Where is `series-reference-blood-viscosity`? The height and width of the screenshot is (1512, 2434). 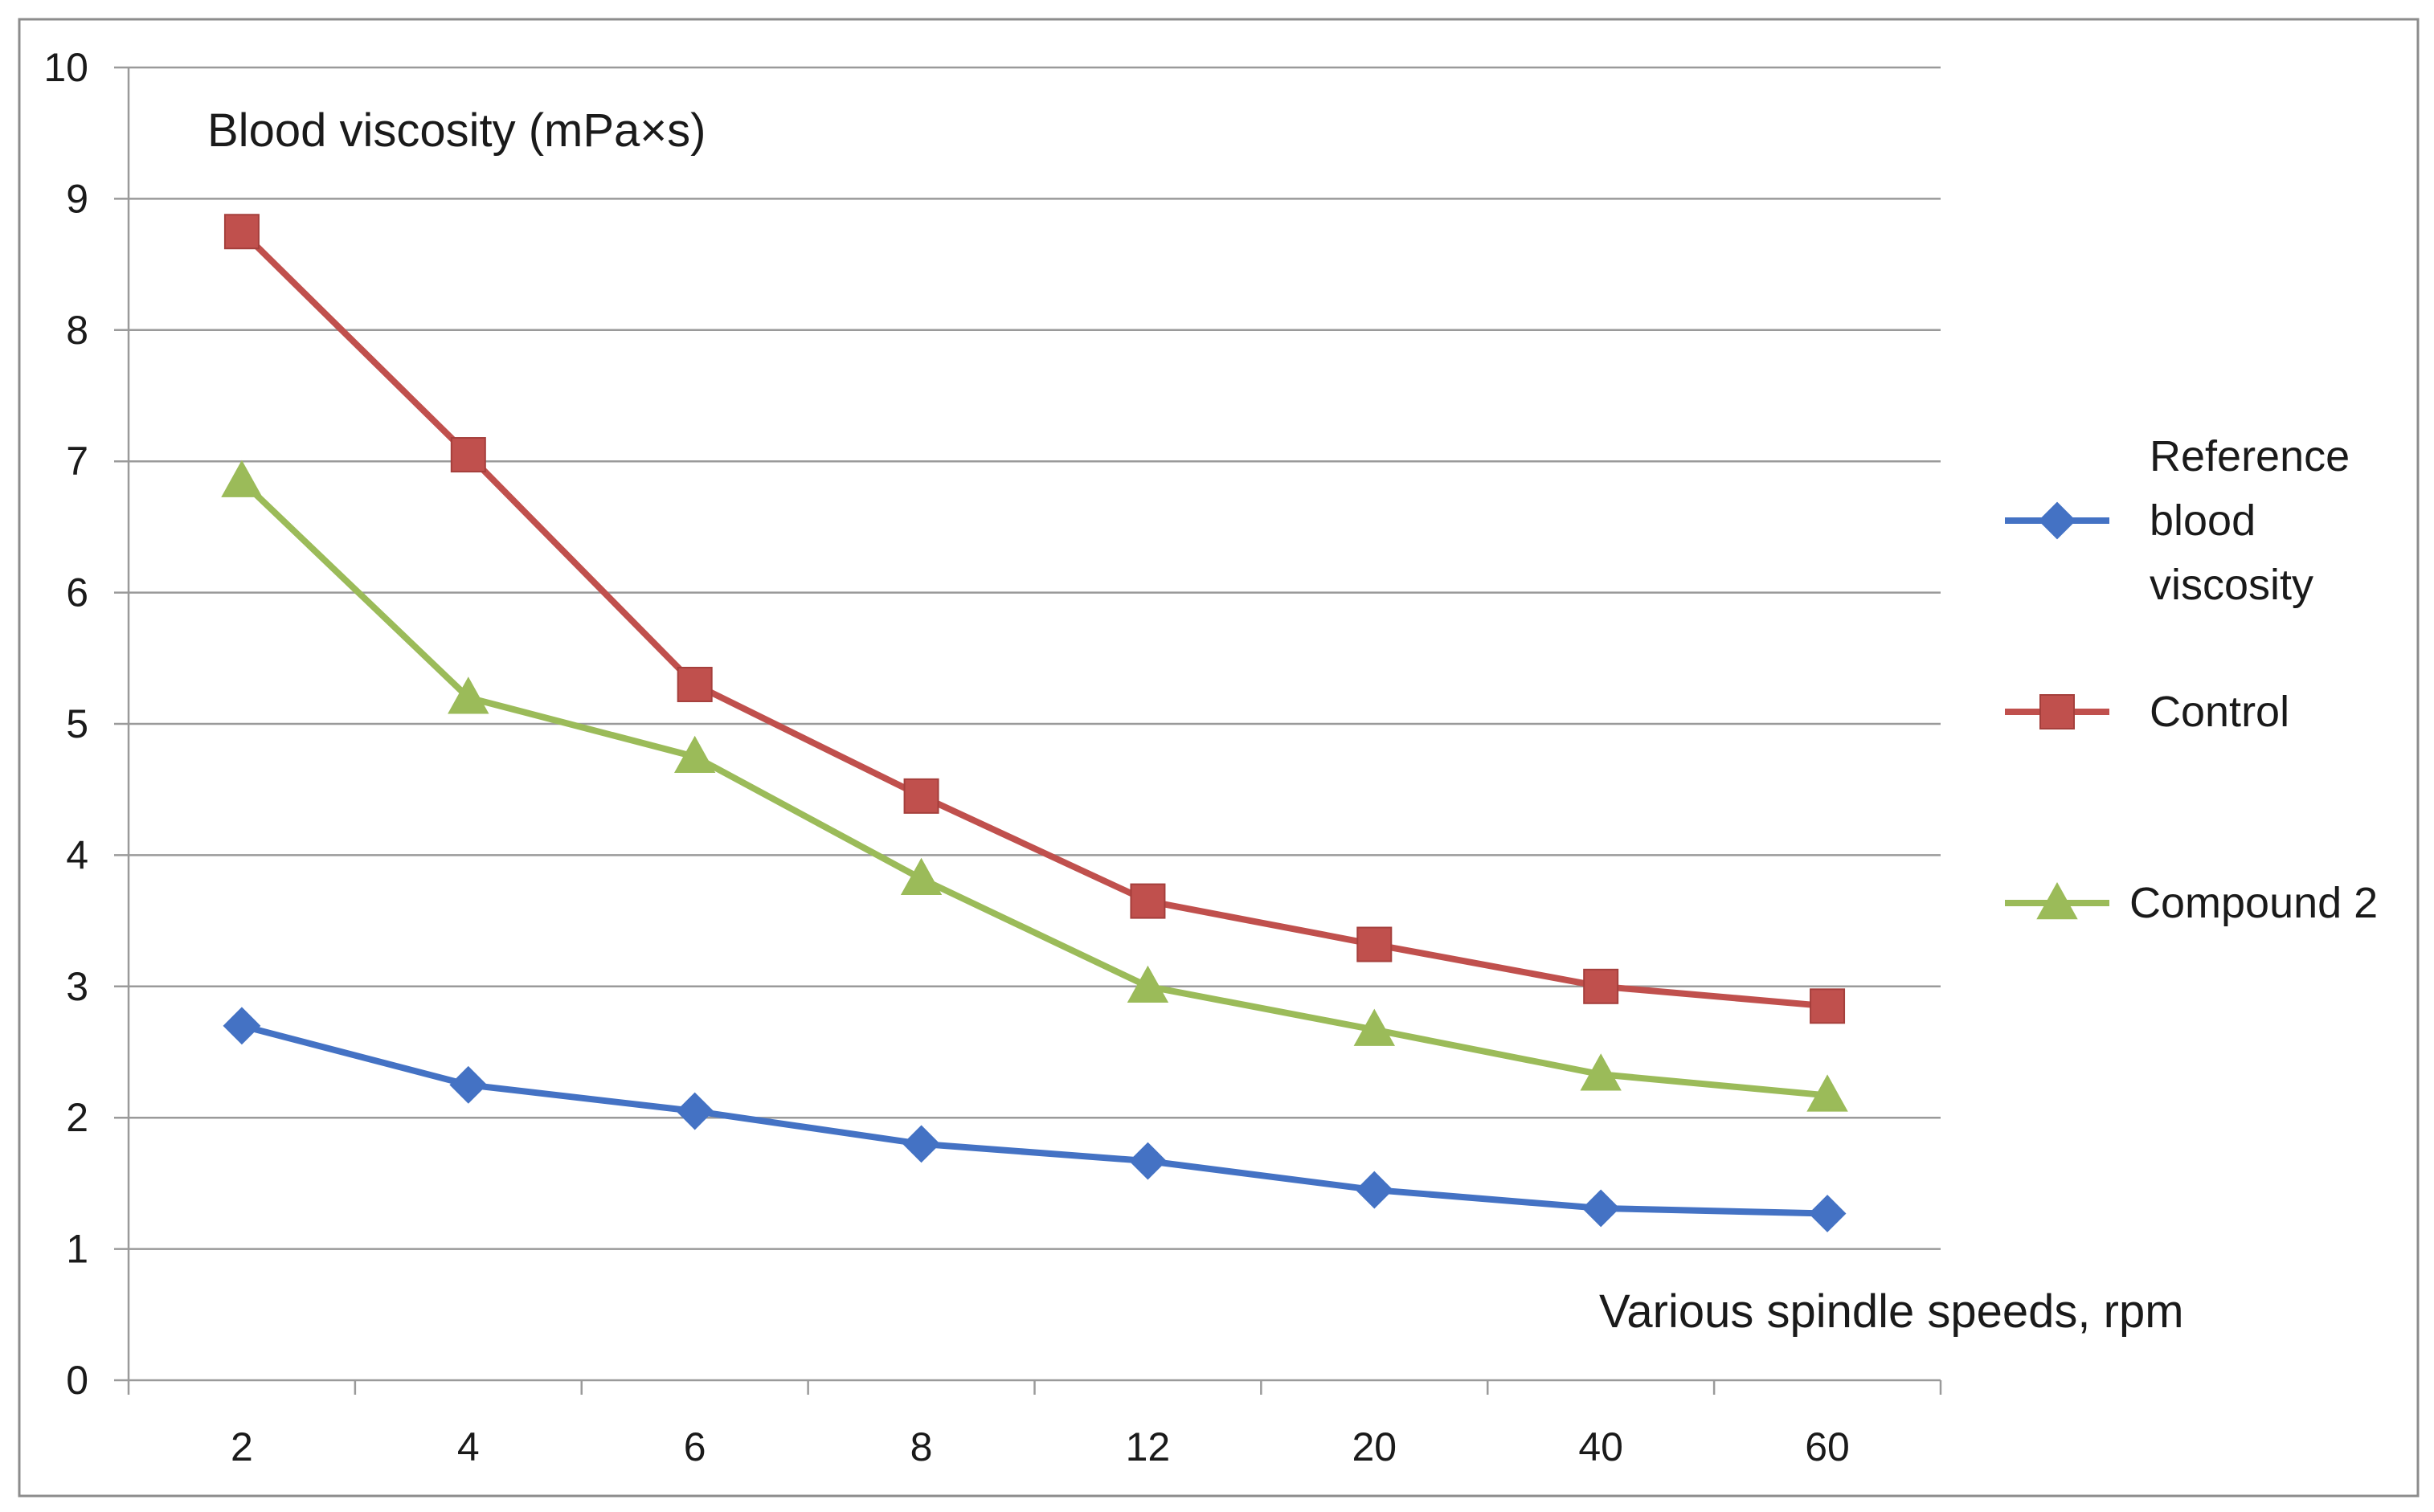
series-reference-blood-viscosity is located at coordinates (1035, 1119).